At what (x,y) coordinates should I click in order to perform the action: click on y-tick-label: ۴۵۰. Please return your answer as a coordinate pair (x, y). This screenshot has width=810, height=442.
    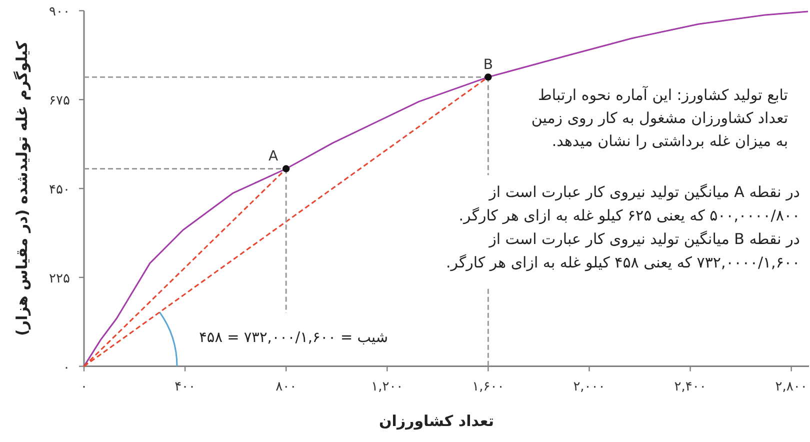
    Looking at the image, I should click on (59, 190).